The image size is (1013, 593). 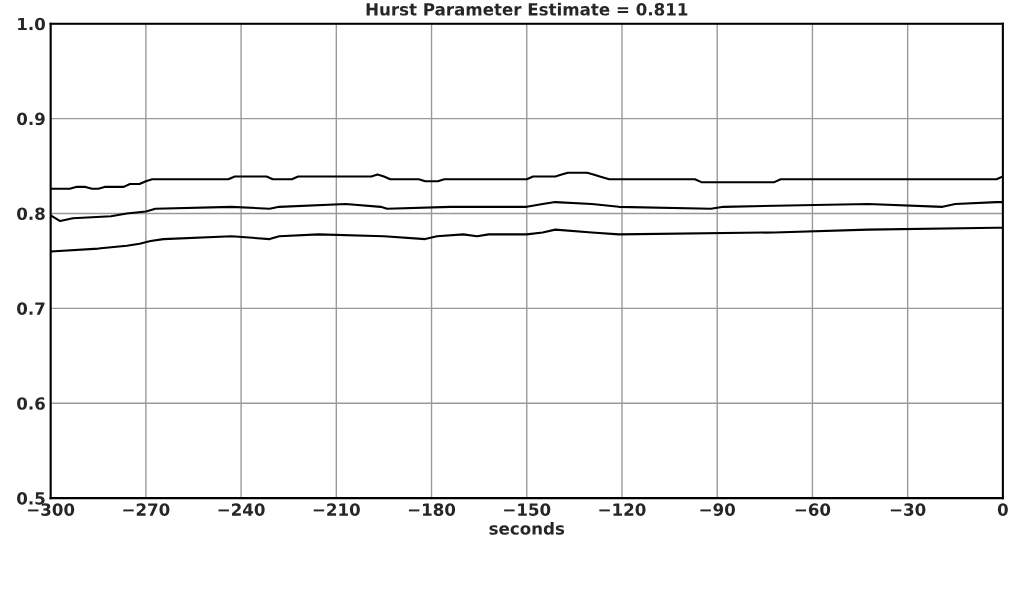 I want to click on y-tick-label: 0.7, so click(x=31, y=308).